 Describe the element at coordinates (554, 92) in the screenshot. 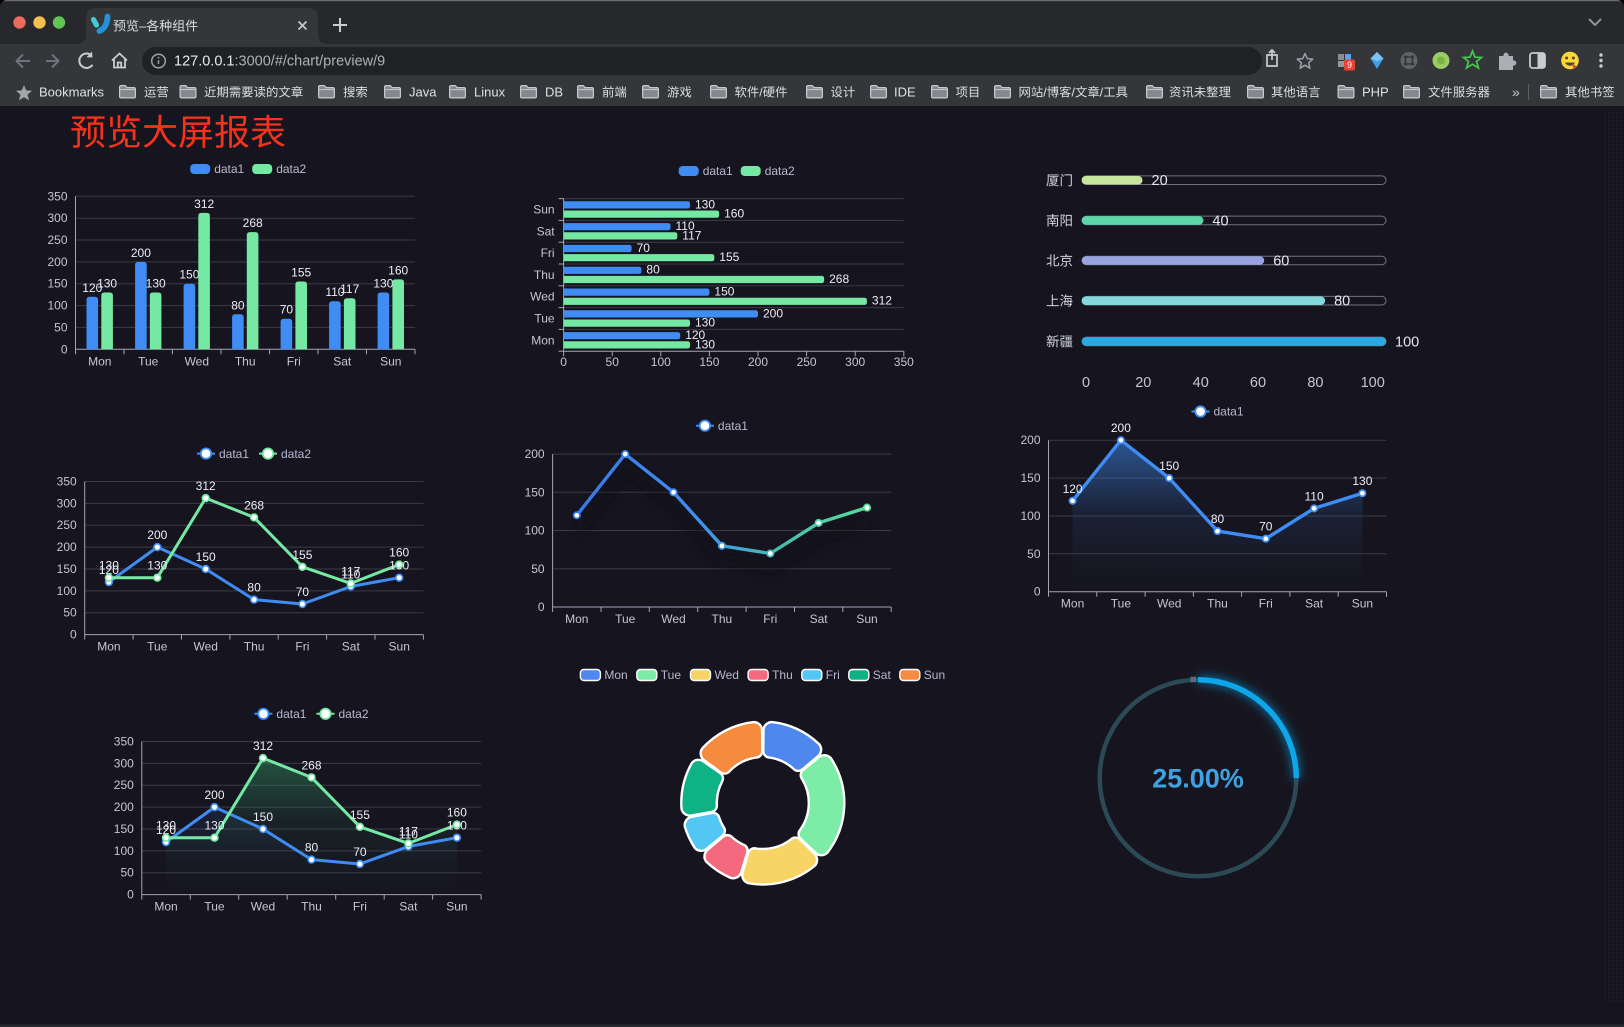

I see `svg-text: DB` at that location.